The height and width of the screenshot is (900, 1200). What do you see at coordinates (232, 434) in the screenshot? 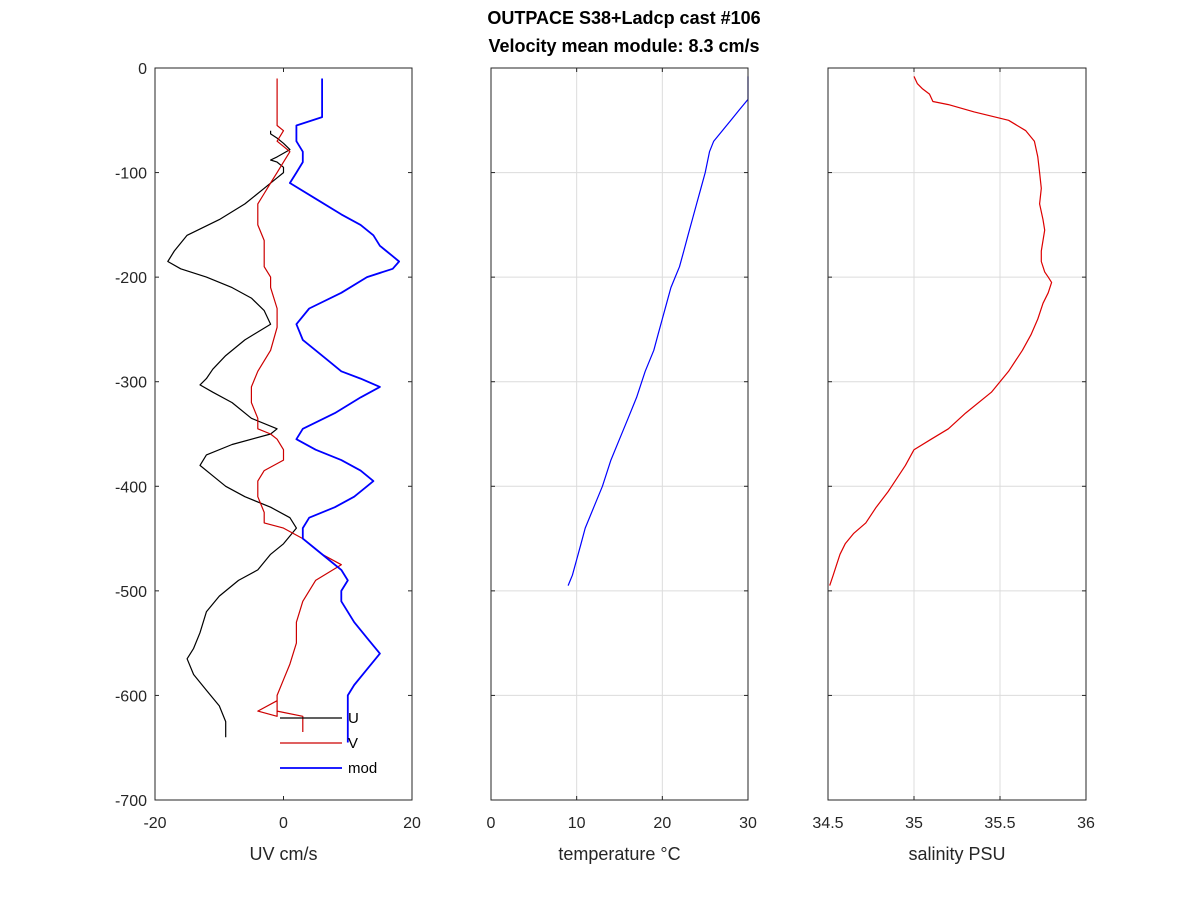
I see `series-line-u` at bounding box center [232, 434].